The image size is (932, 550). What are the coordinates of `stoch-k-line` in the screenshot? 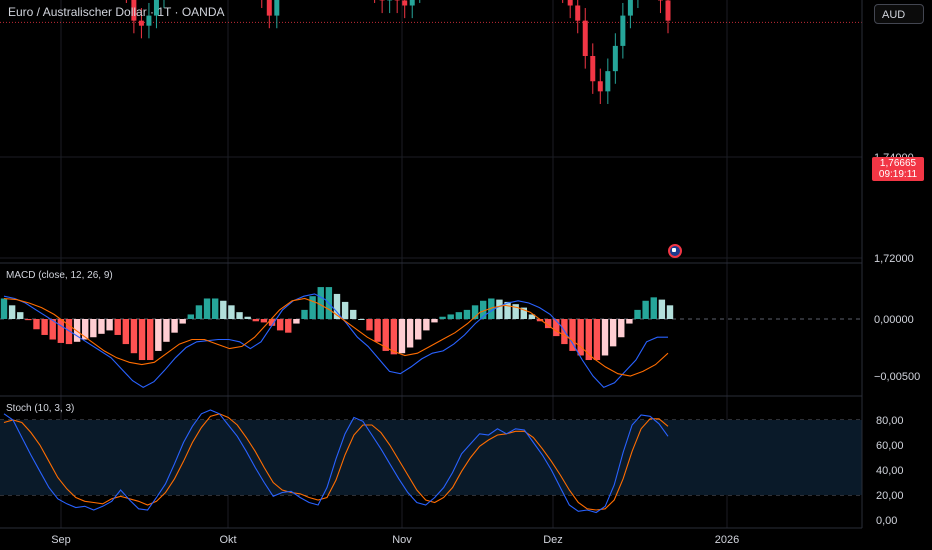 It's located at (336, 461).